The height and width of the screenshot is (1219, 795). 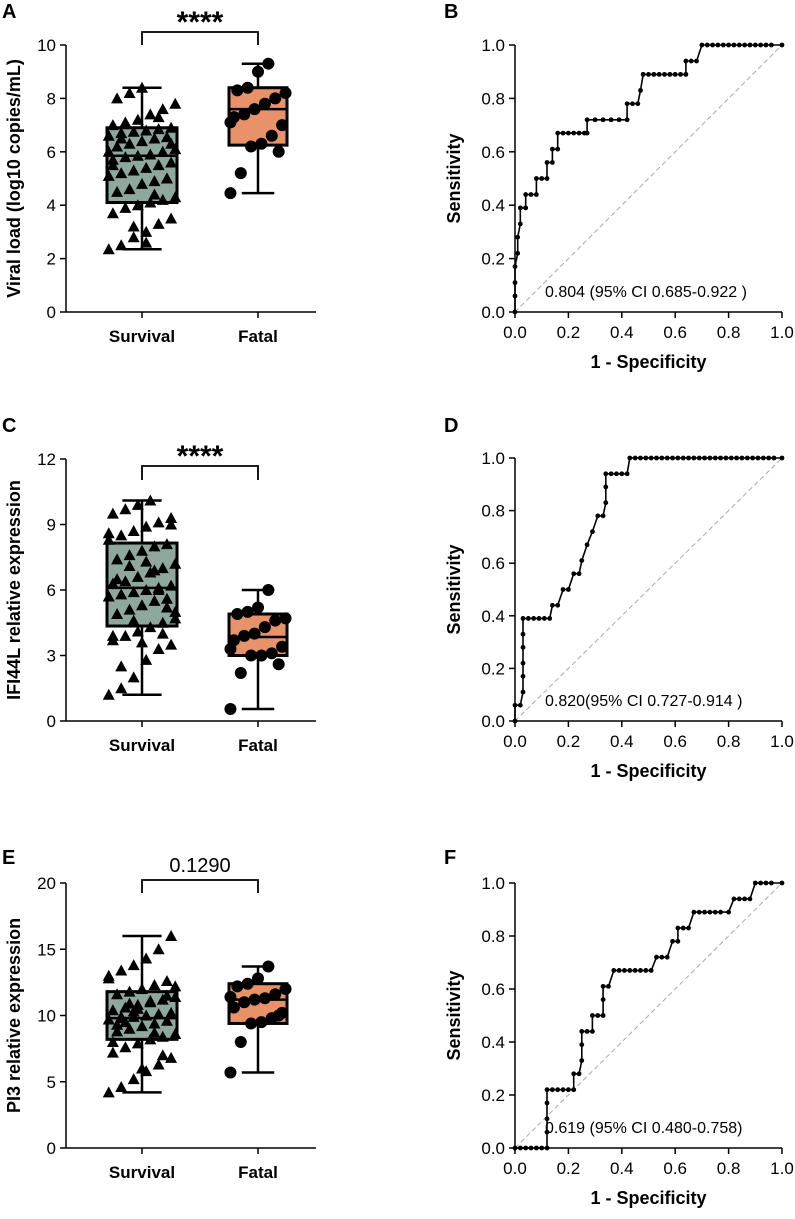 I want to click on y-tick-label: 6, so click(x=51, y=590).